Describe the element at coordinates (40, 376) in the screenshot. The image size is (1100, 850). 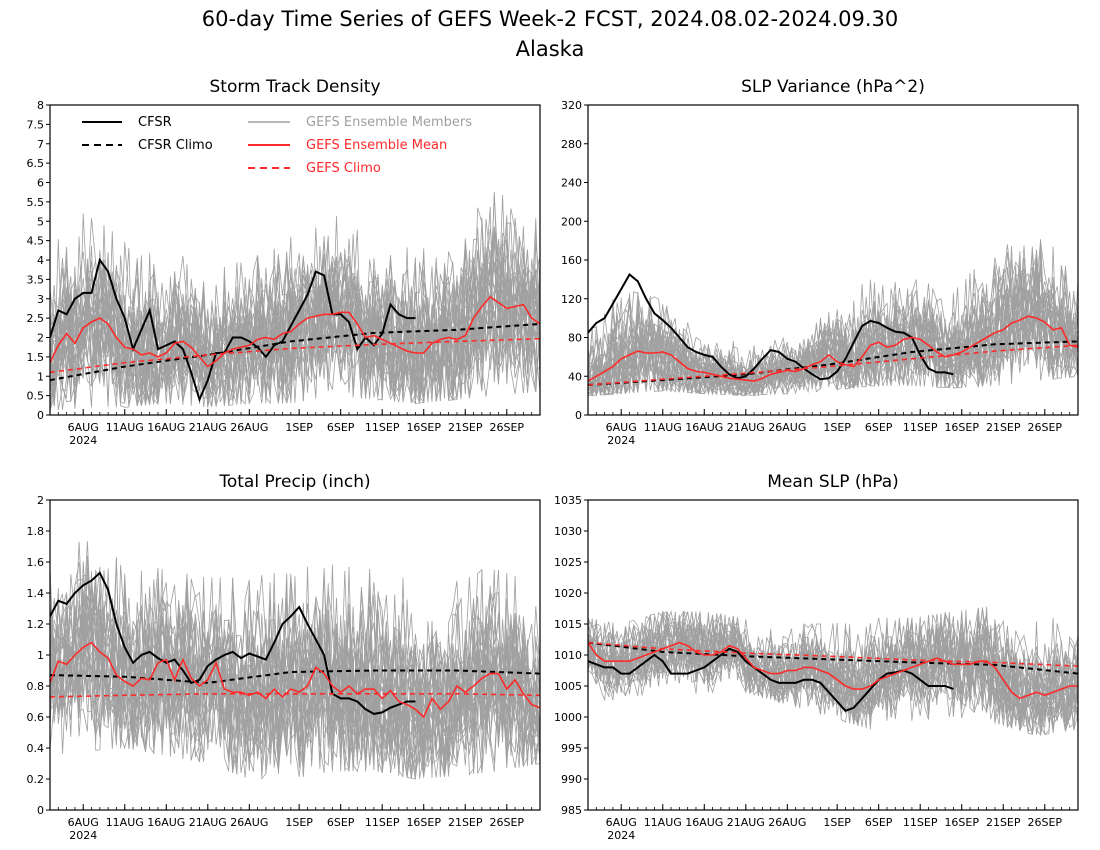
I see `y-tick-label: 1` at that location.